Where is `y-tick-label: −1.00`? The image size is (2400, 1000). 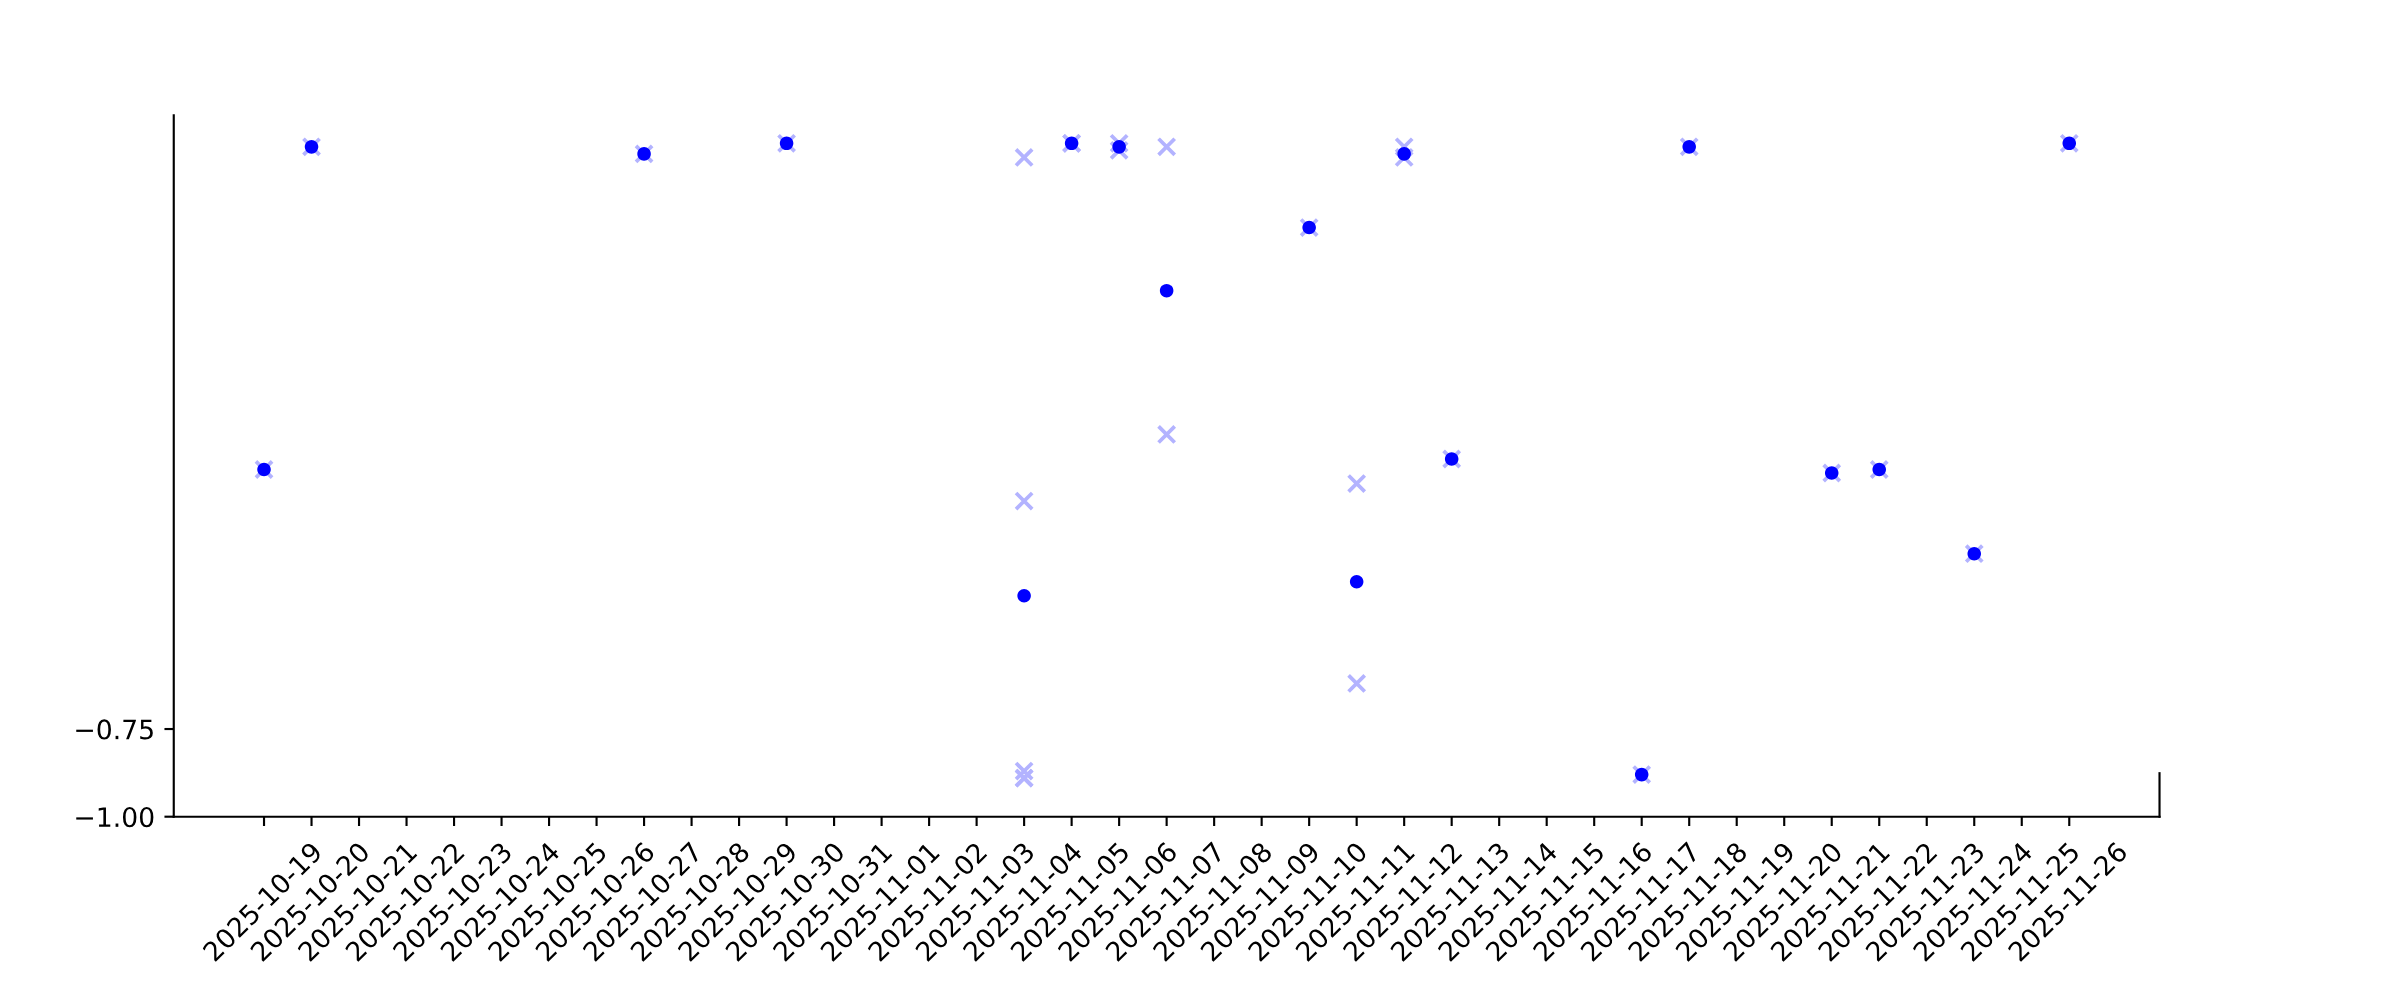 y-tick-label: −1.00 is located at coordinates (115, 817).